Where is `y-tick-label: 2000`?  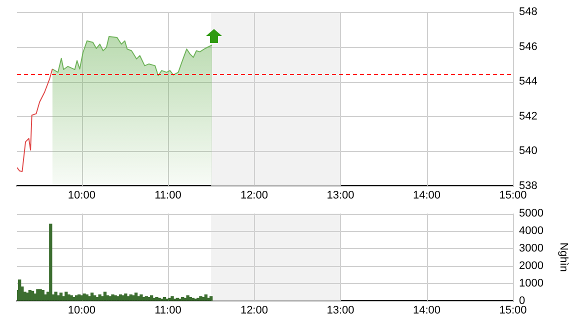
y-tick-label: 2000 is located at coordinates (531, 266).